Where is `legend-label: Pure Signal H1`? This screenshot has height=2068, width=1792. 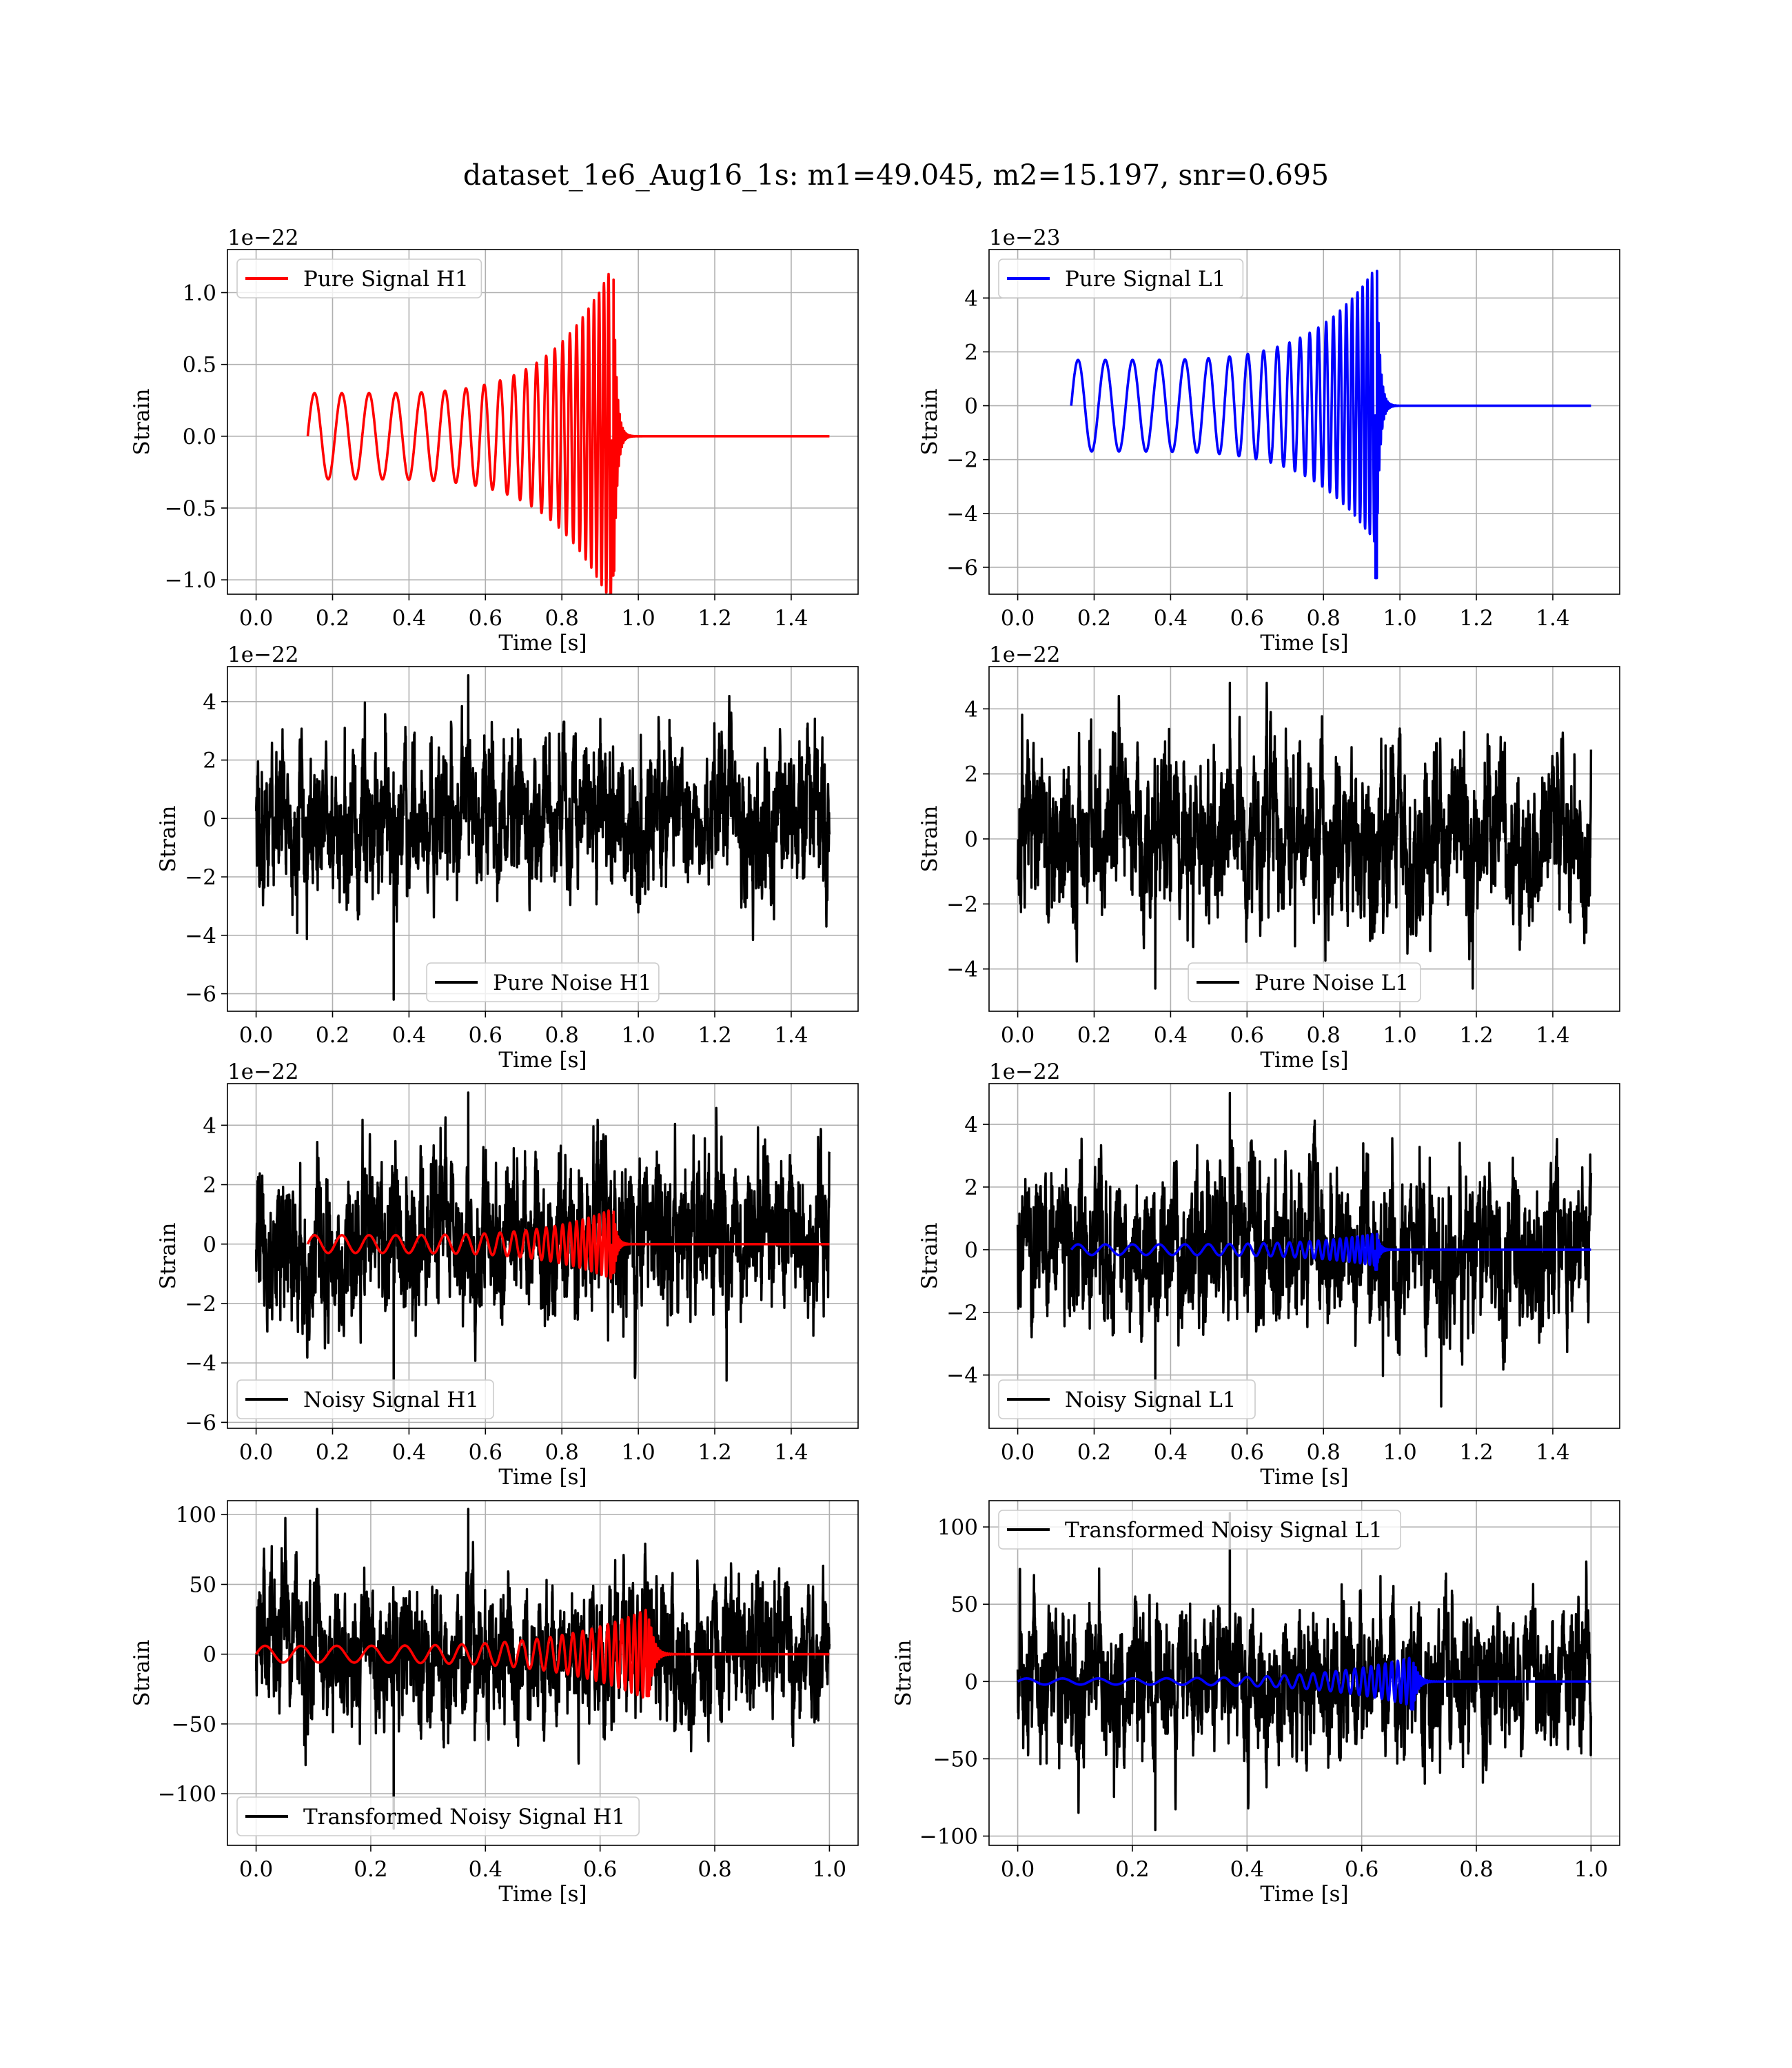 legend-label: Pure Signal H1 is located at coordinates (386, 279).